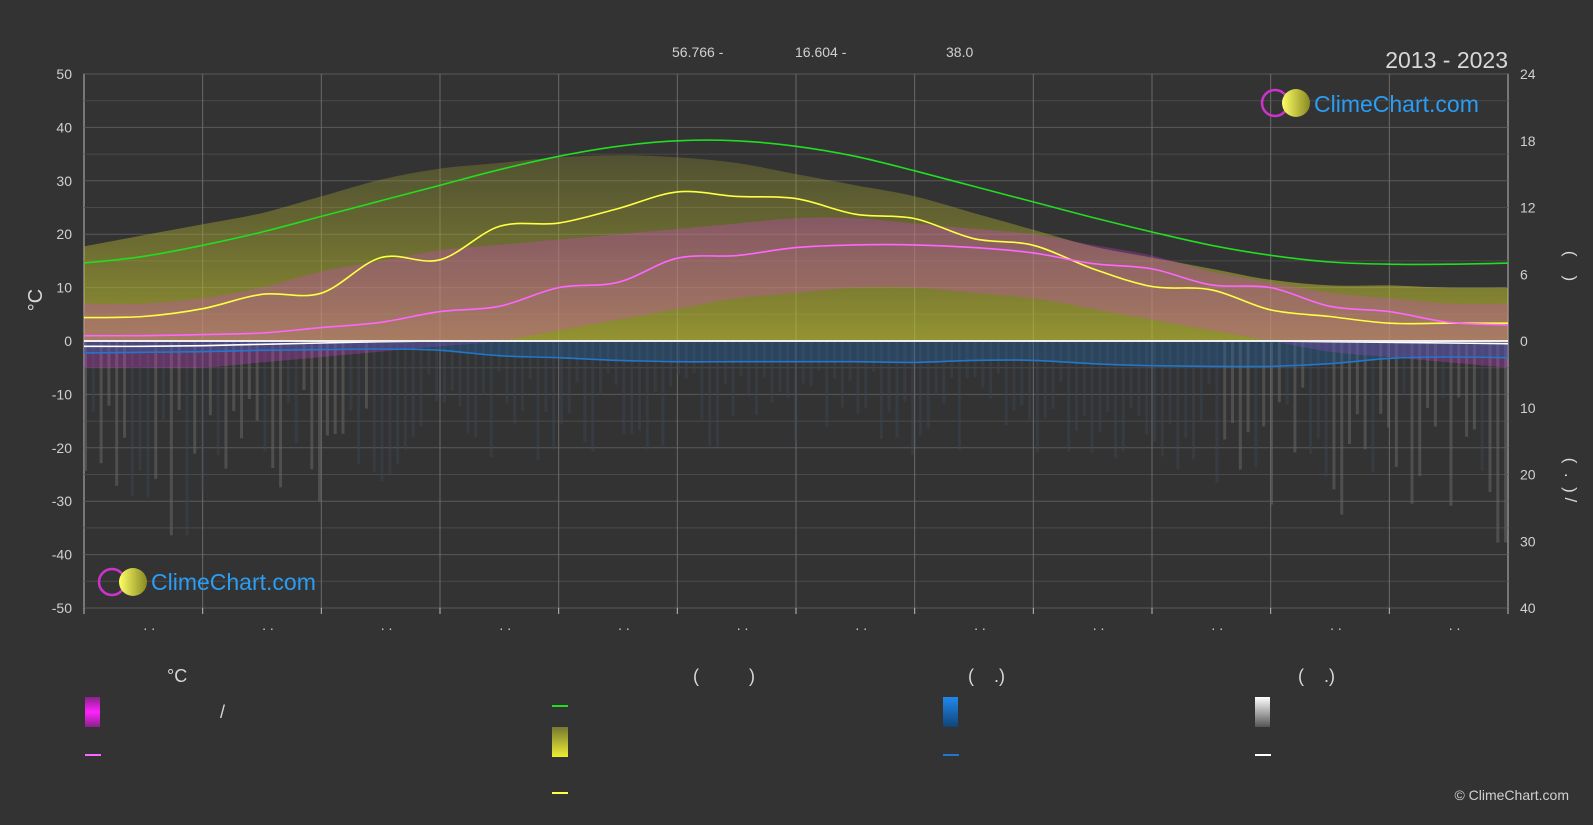  What do you see at coordinates (959, 52) in the screenshot?
I see `header-elevation: 38.0` at bounding box center [959, 52].